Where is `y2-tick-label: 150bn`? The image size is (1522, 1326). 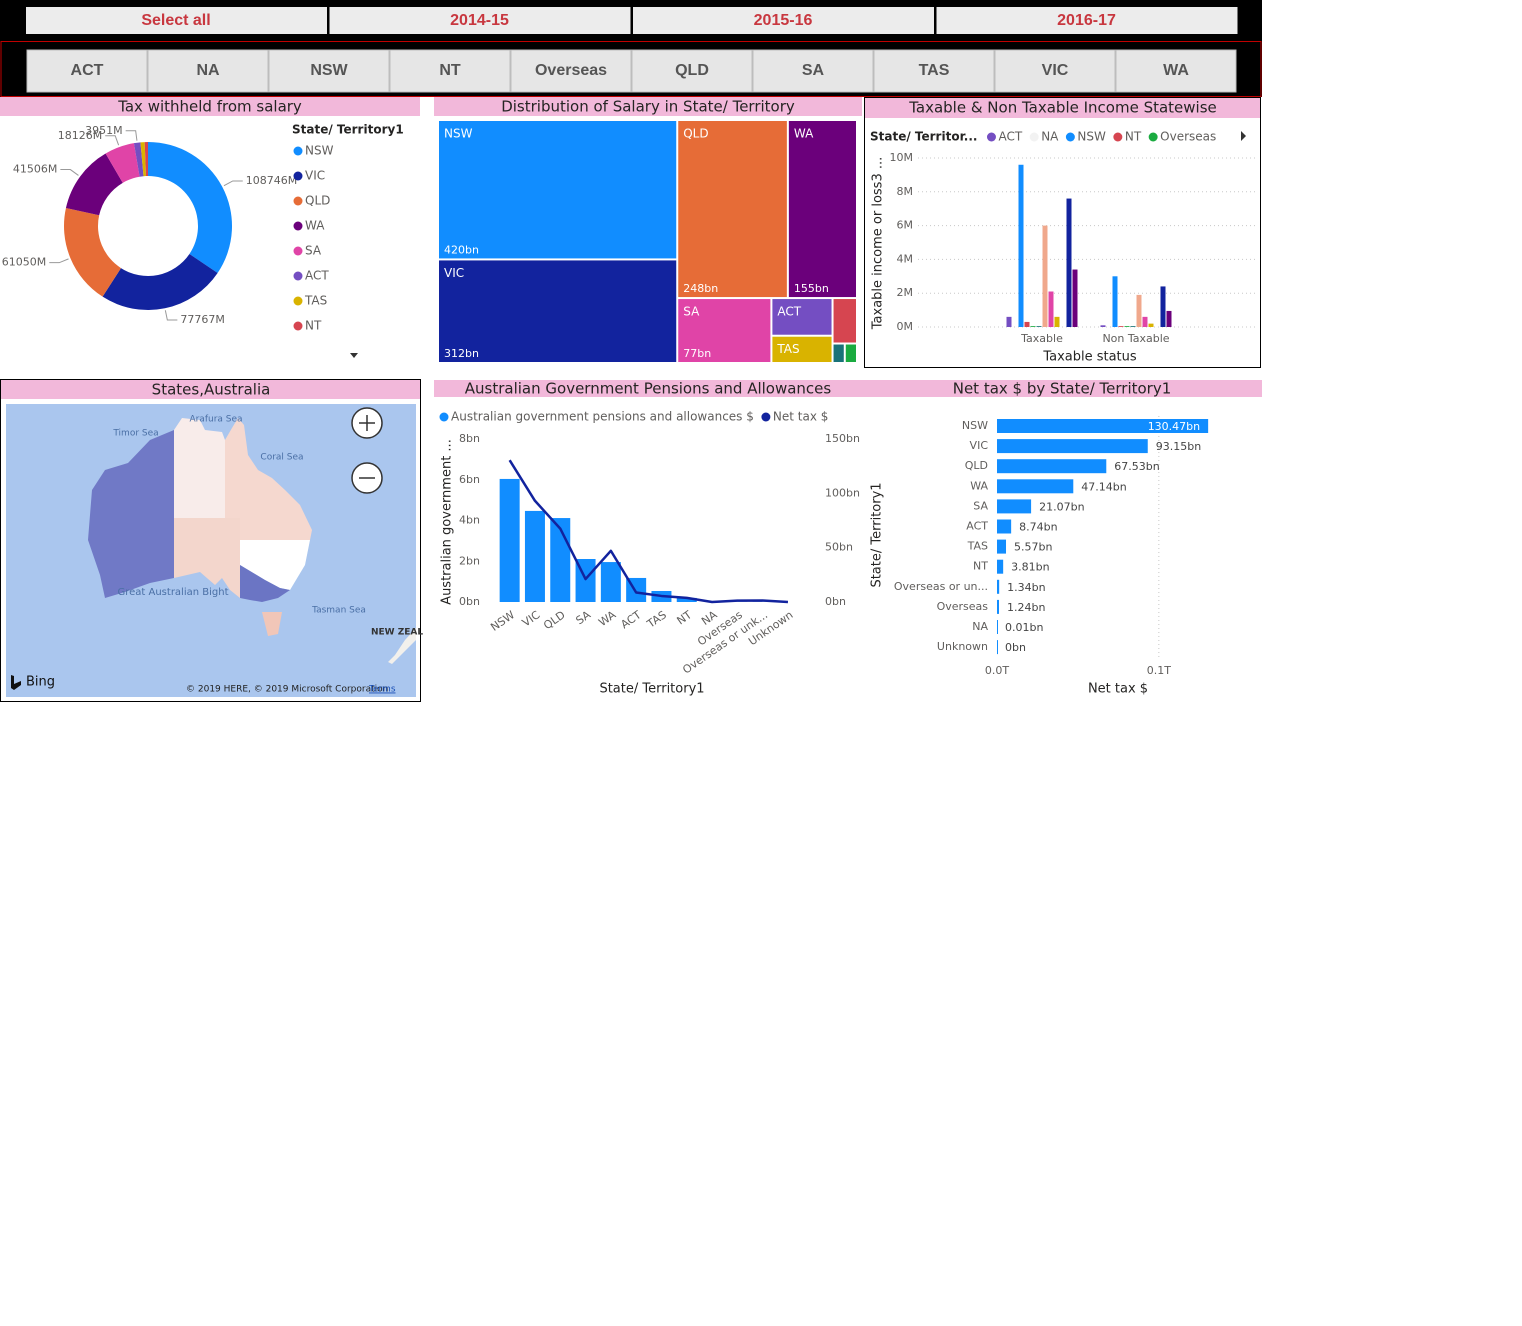
y2-tick-label: 150bn is located at coordinates (842, 438).